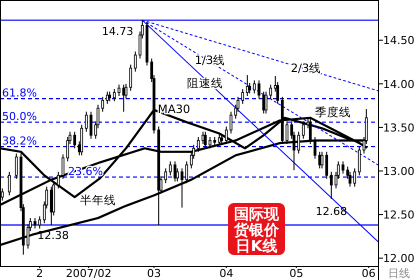 The width and height of the screenshot is (420, 280). Describe the element at coordinates (98, 200) in the screenshot. I see `series-label: 半年线` at that location.